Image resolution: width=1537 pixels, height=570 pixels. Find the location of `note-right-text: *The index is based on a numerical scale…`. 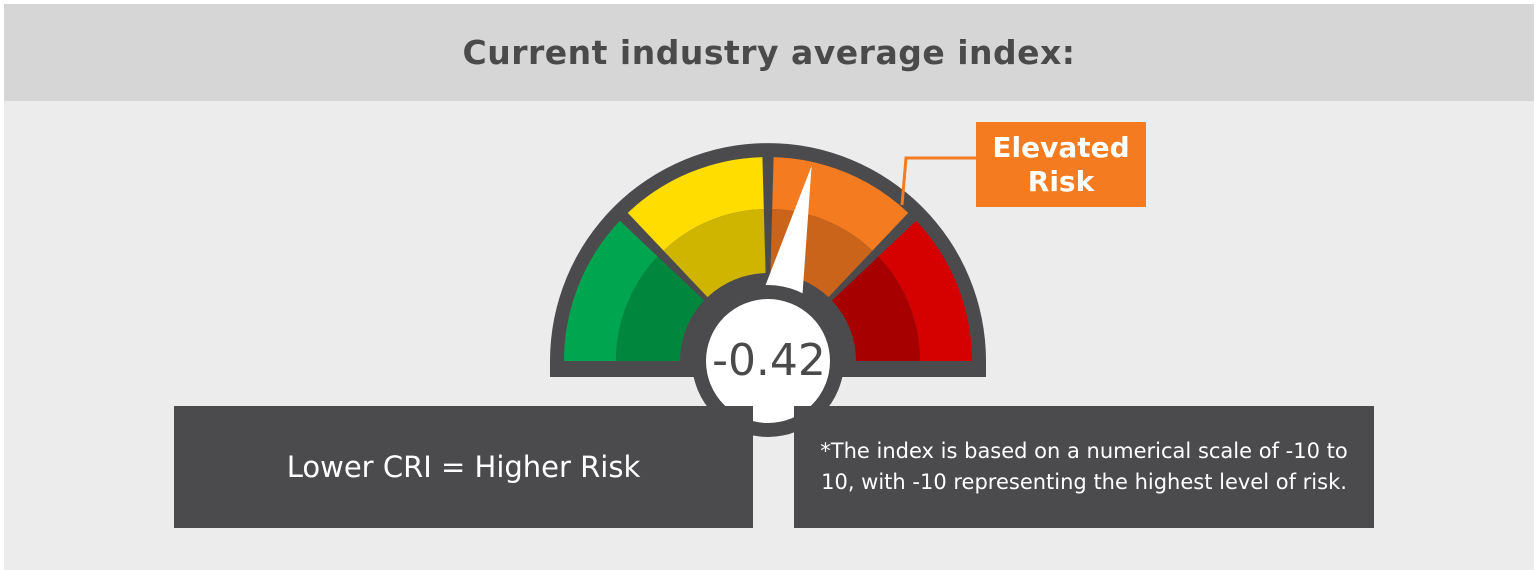

note-right-text: *The index is based on a numerical scale… is located at coordinates (1084, 466).